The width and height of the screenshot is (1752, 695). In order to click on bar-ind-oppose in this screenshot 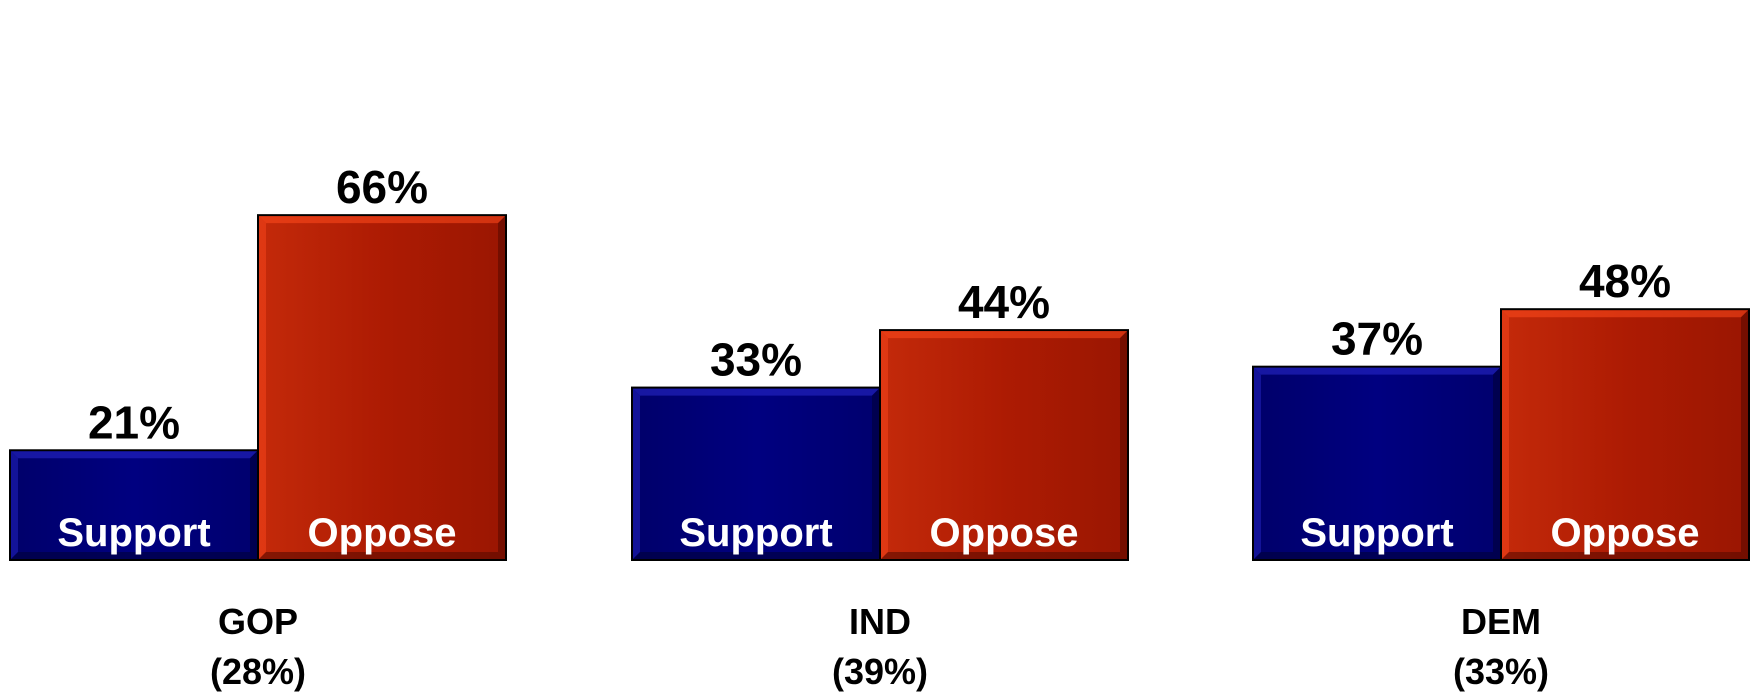, I will do `click(1004, 445)`.